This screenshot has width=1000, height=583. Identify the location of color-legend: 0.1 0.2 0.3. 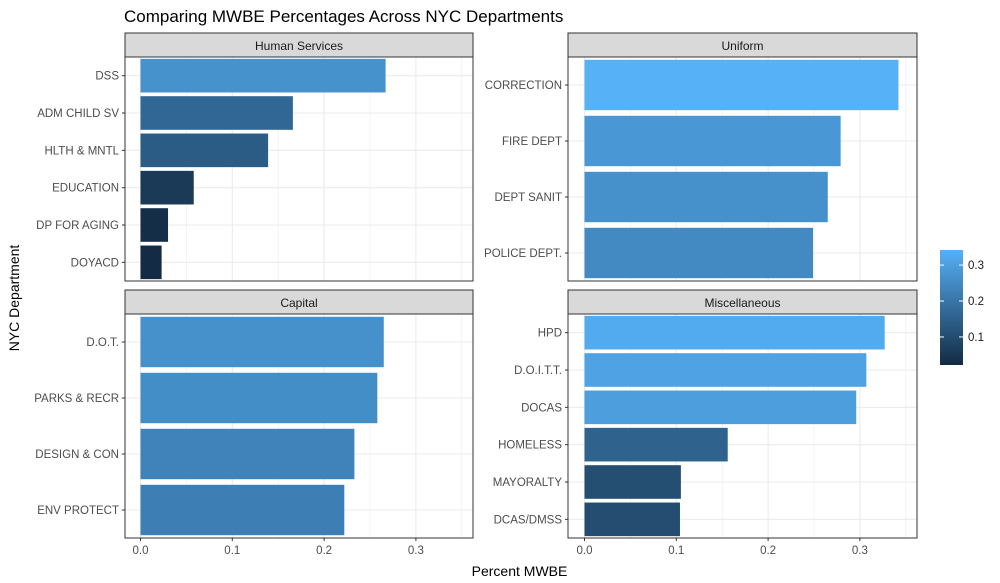
(962, 307).